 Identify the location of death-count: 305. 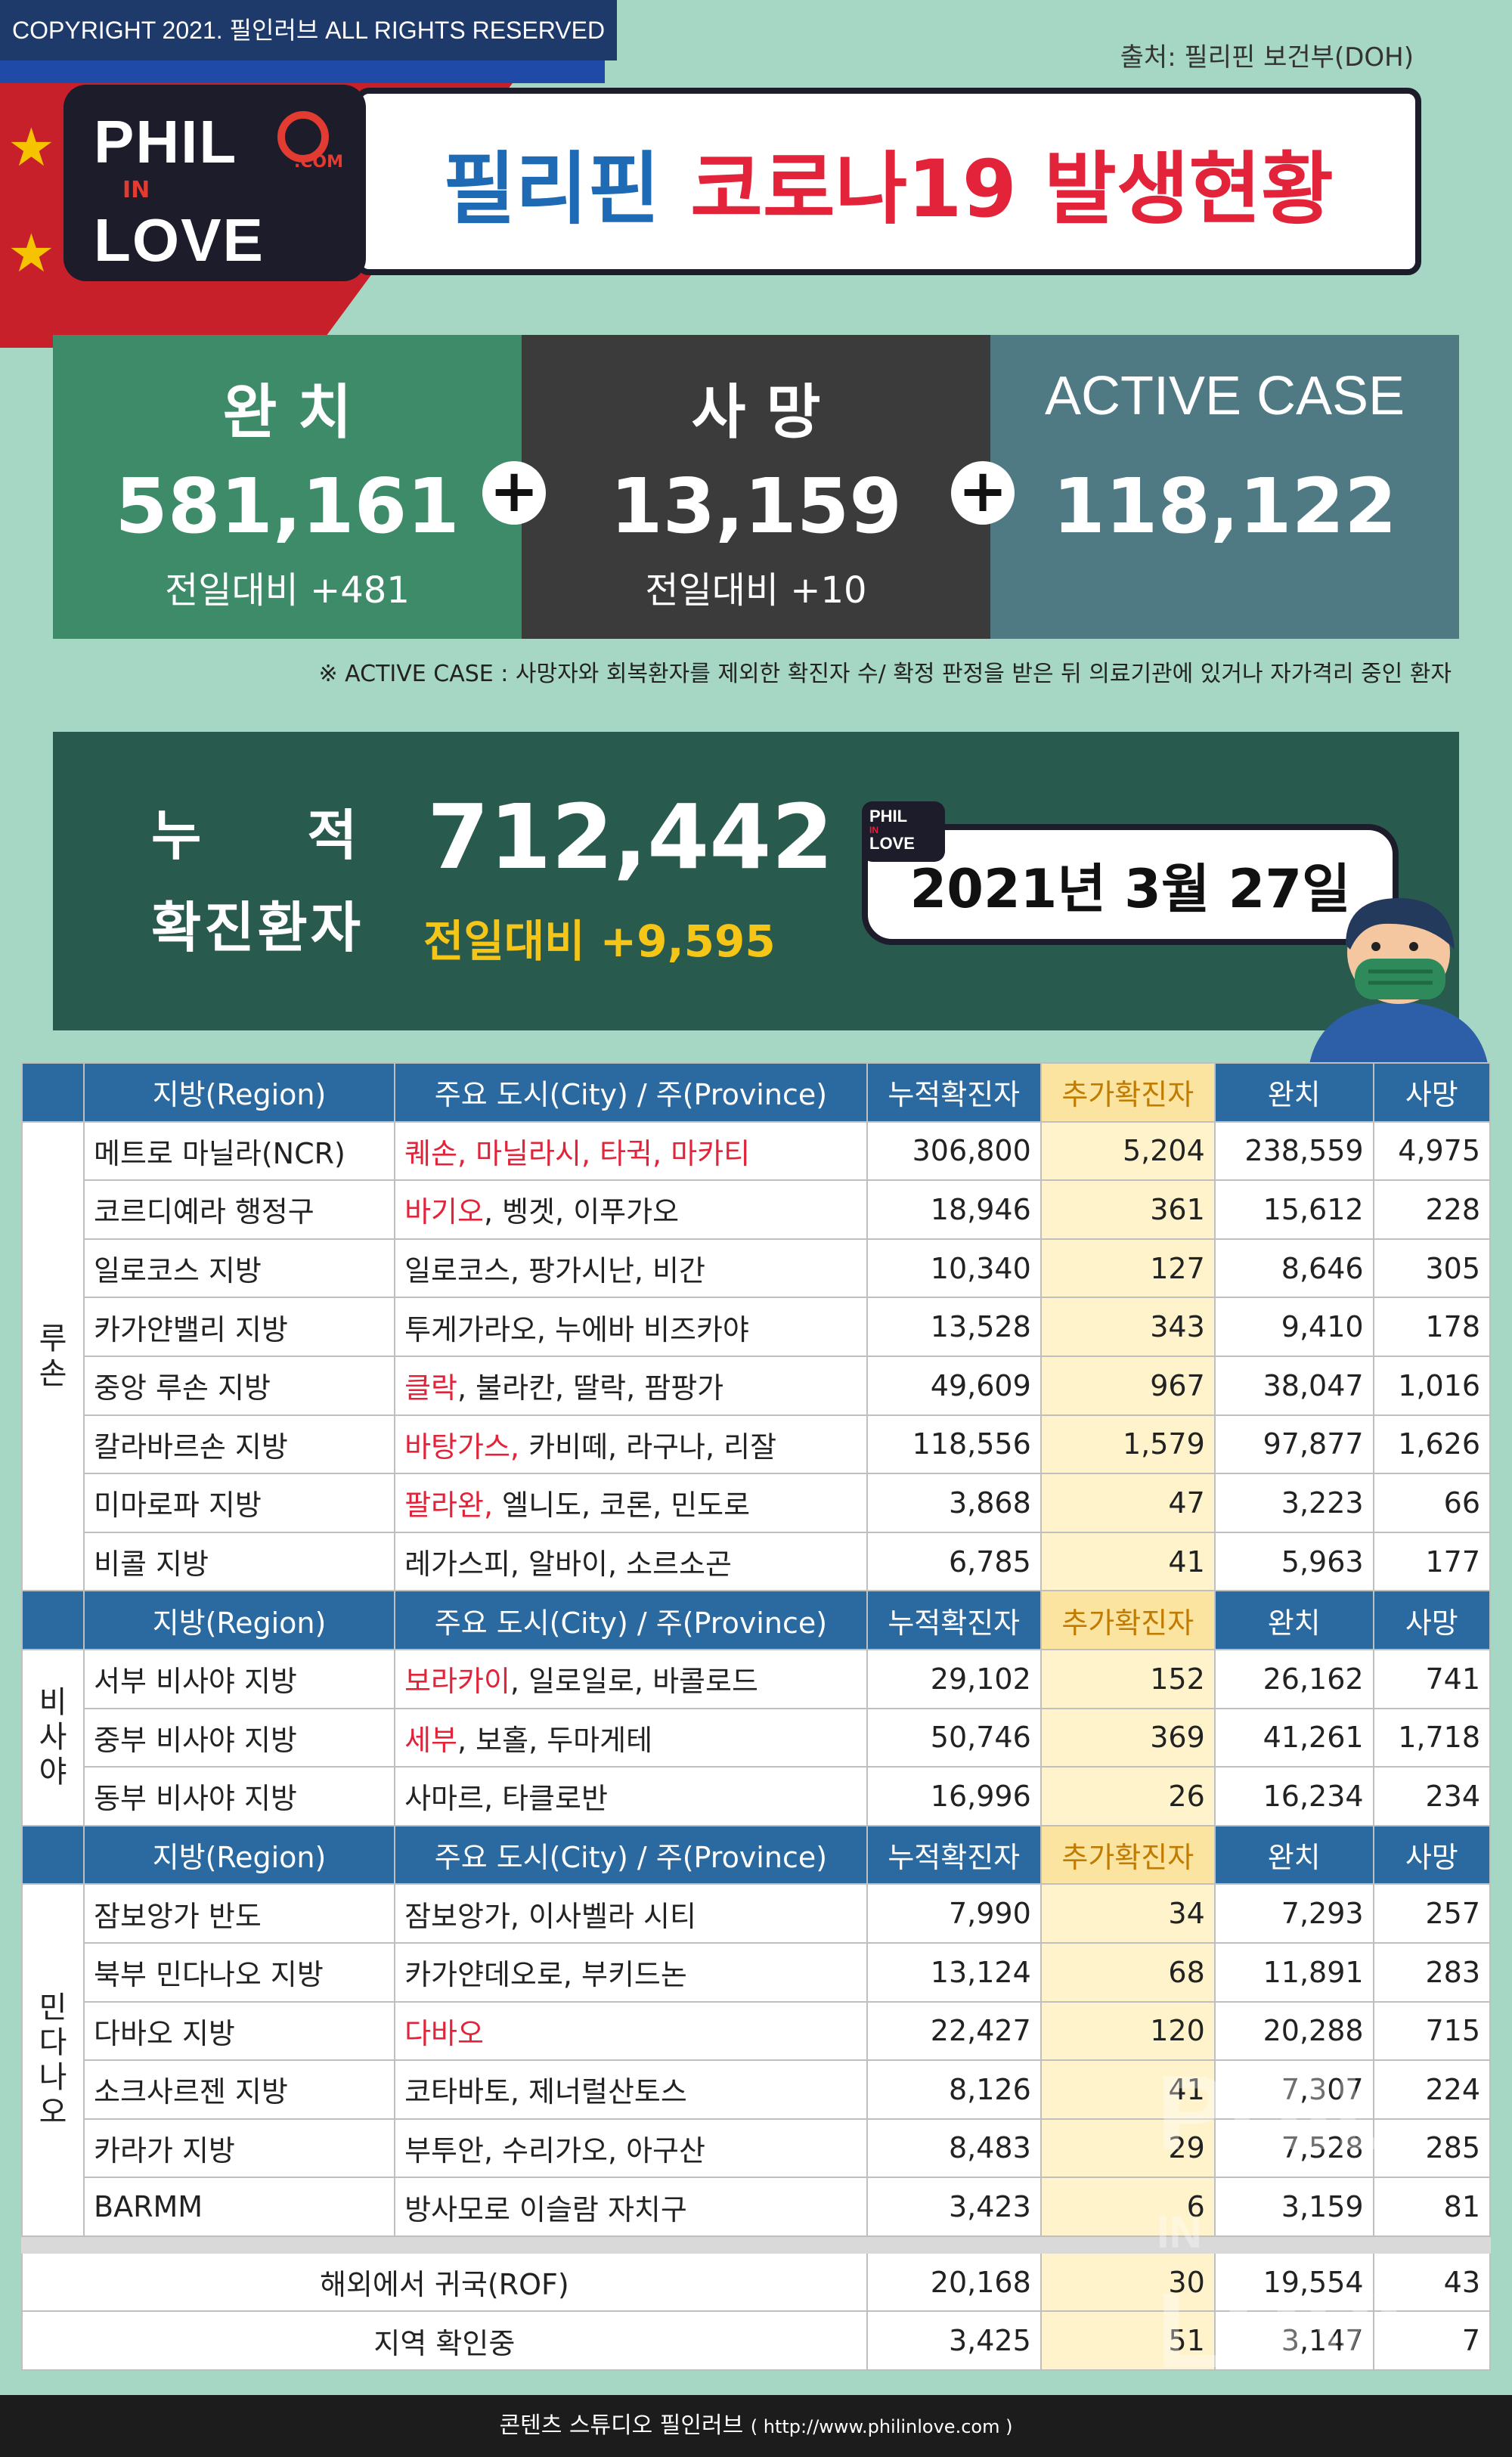
(1432, 1268).